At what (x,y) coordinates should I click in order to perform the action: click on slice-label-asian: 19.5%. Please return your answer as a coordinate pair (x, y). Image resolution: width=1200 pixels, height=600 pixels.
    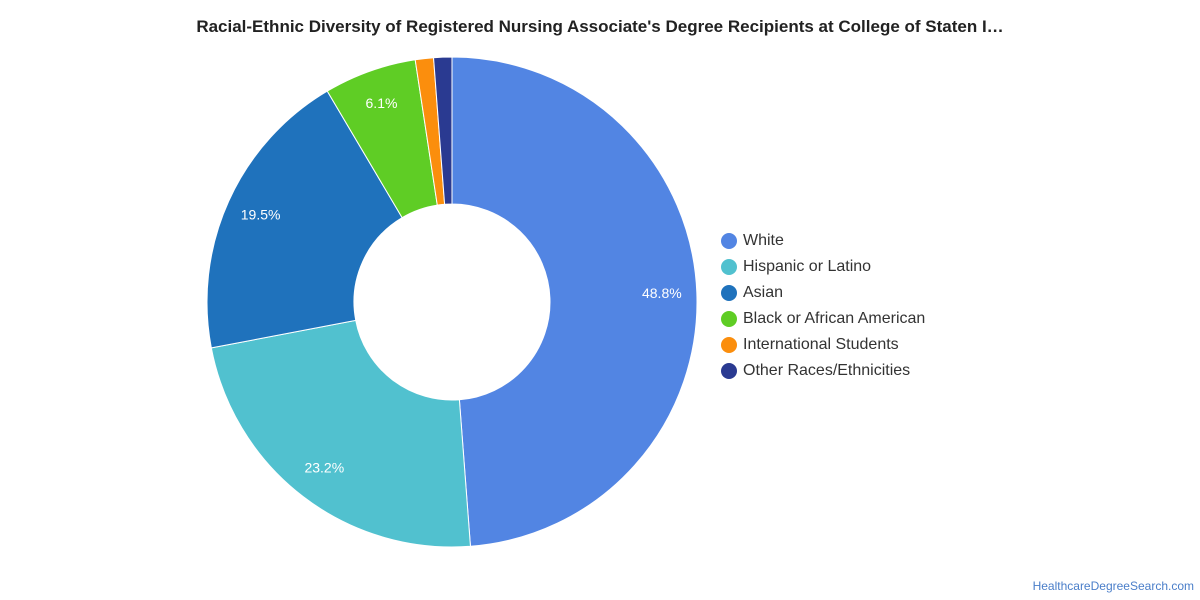
    Looking at the image, I should click on (261, 214).